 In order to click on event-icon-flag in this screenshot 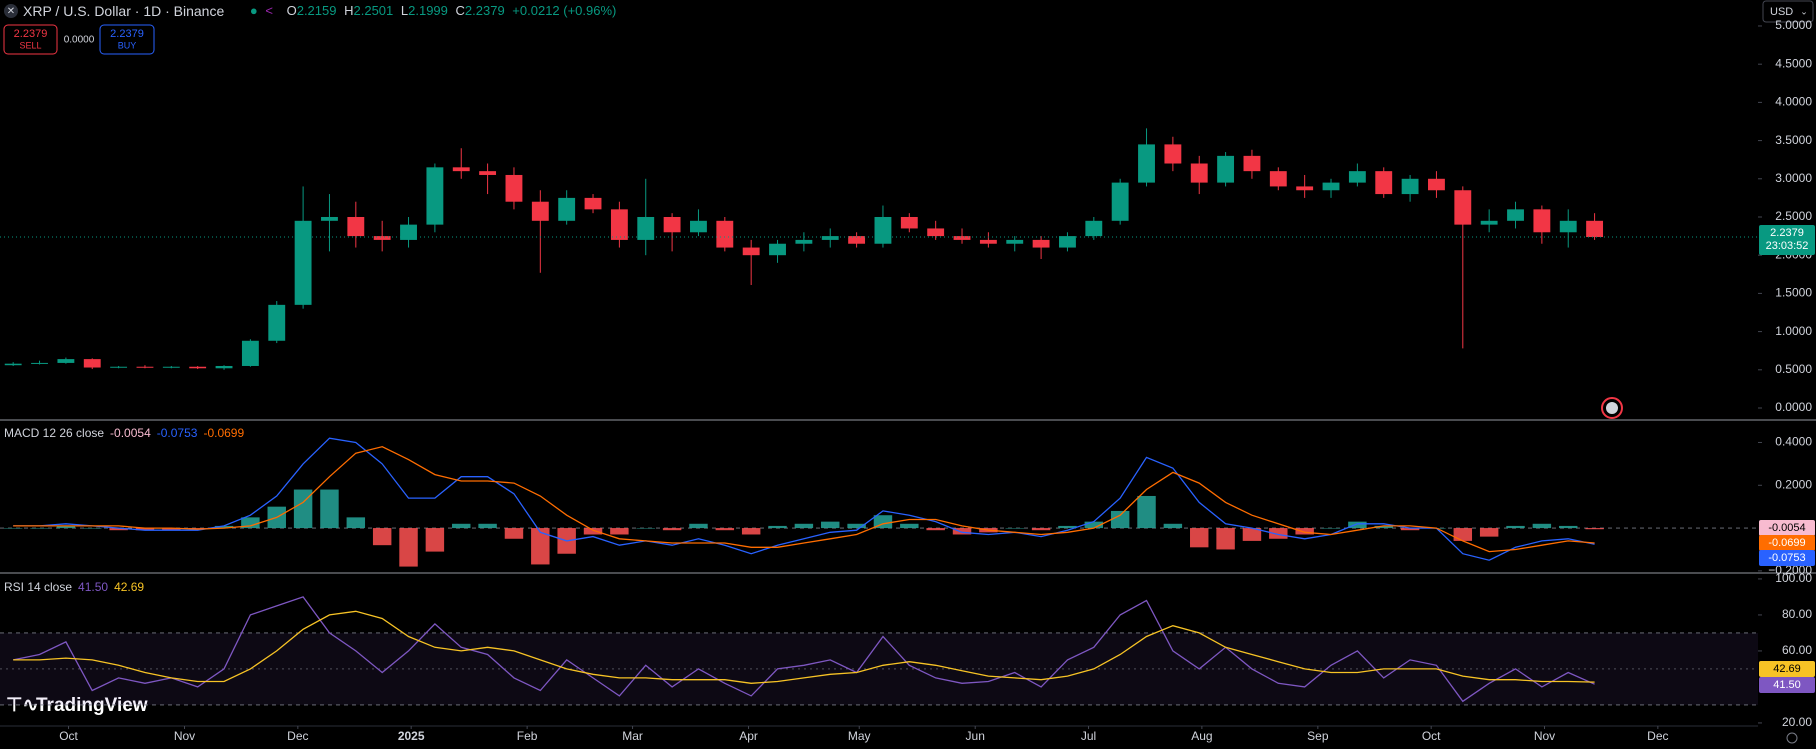, I will do `click(1612, 408)`.